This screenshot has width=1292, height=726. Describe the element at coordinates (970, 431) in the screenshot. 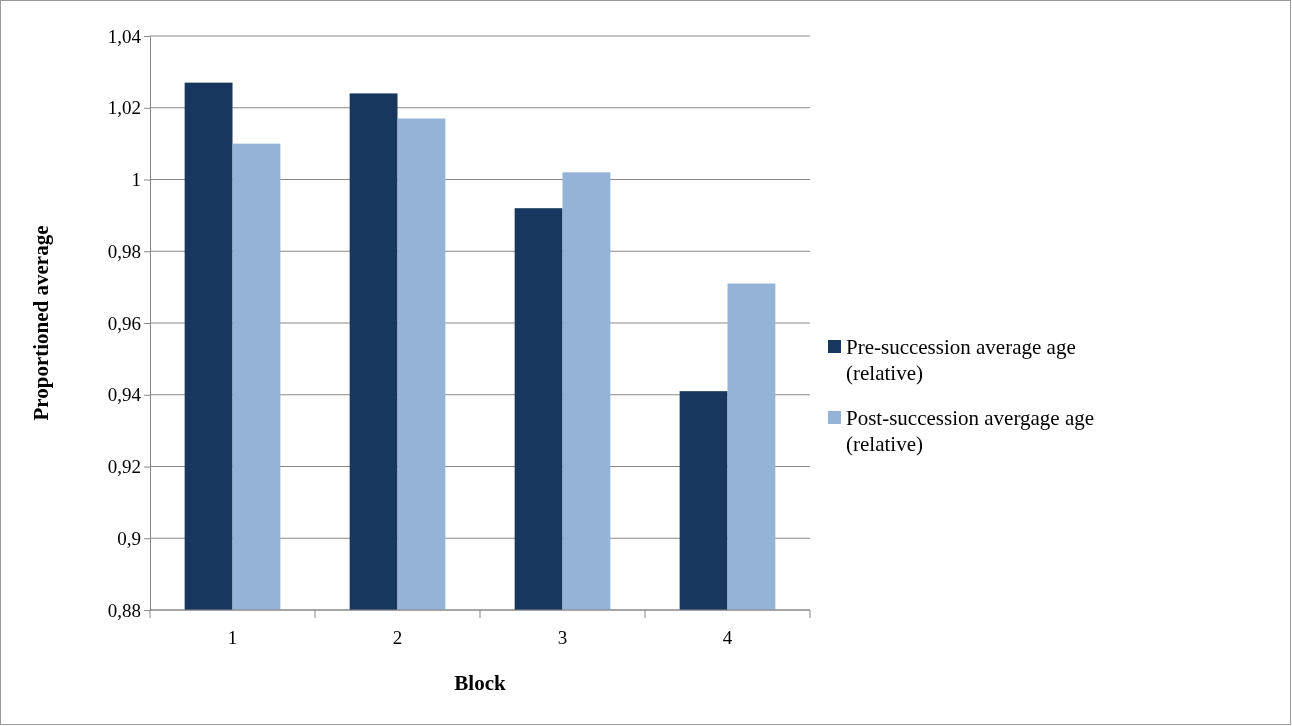

I see `legend-label: Post-succession avergage age (relative)` at that location.